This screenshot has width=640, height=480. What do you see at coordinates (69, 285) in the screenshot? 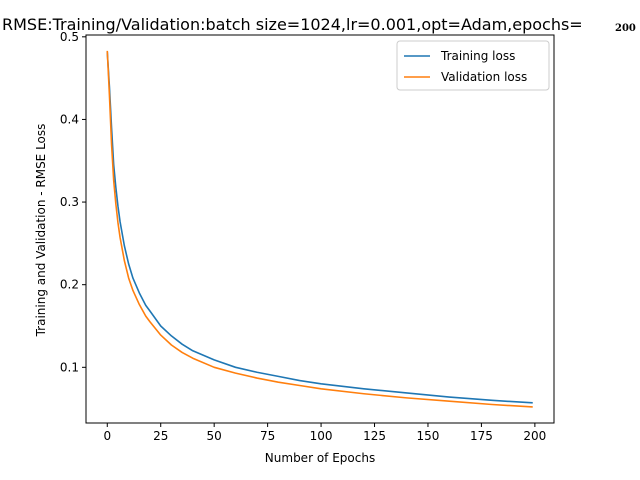
I see `y-tick-label: 0.2` at bounding box center [69, 285].